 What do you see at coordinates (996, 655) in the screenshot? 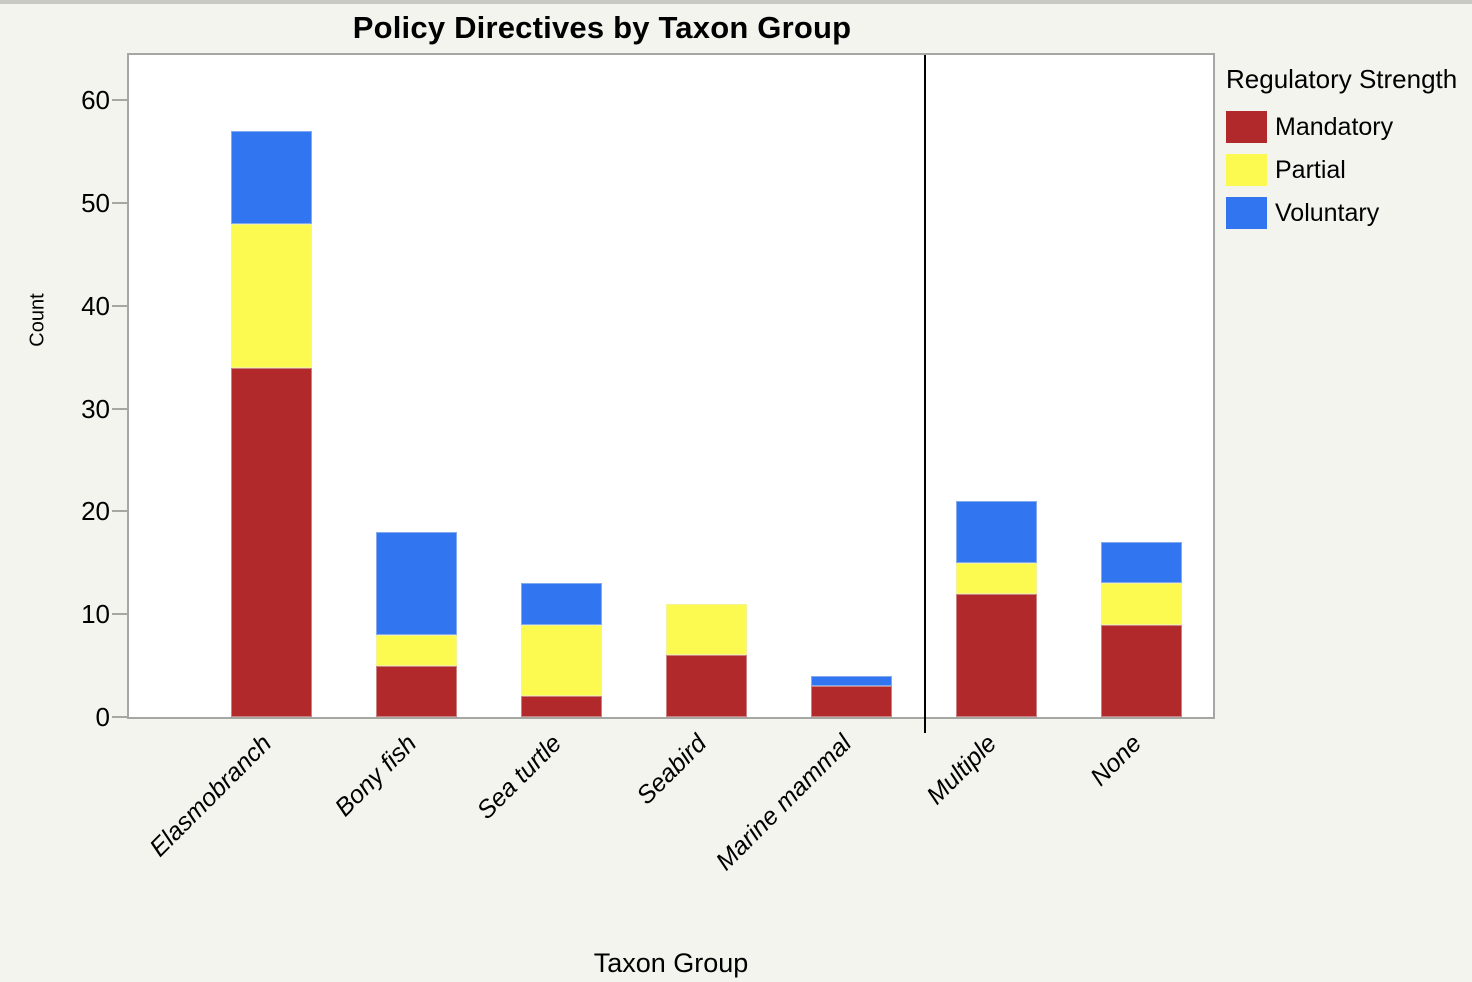
I see `bar-segment-multiple-mandatory` at bounding box center [996, 655].